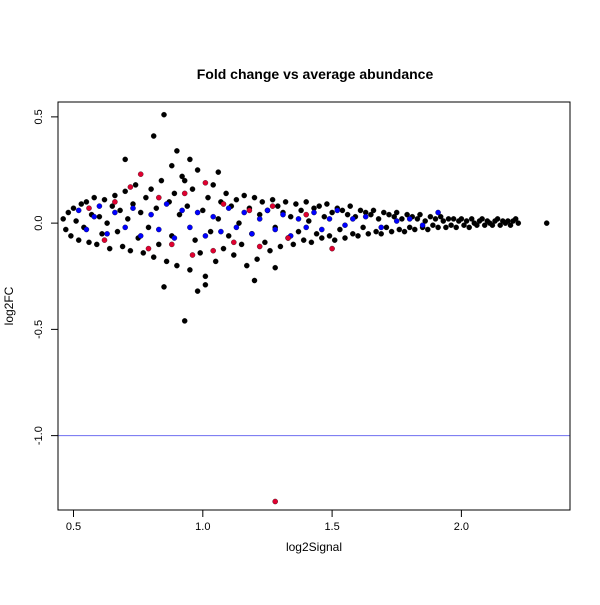 The height and width of the screenshot is (605, 600). What do you see at coordinates (314, 547) in the screenshot?
I see `x-axis-label: log2Signal` at bounding box center [314, 547].